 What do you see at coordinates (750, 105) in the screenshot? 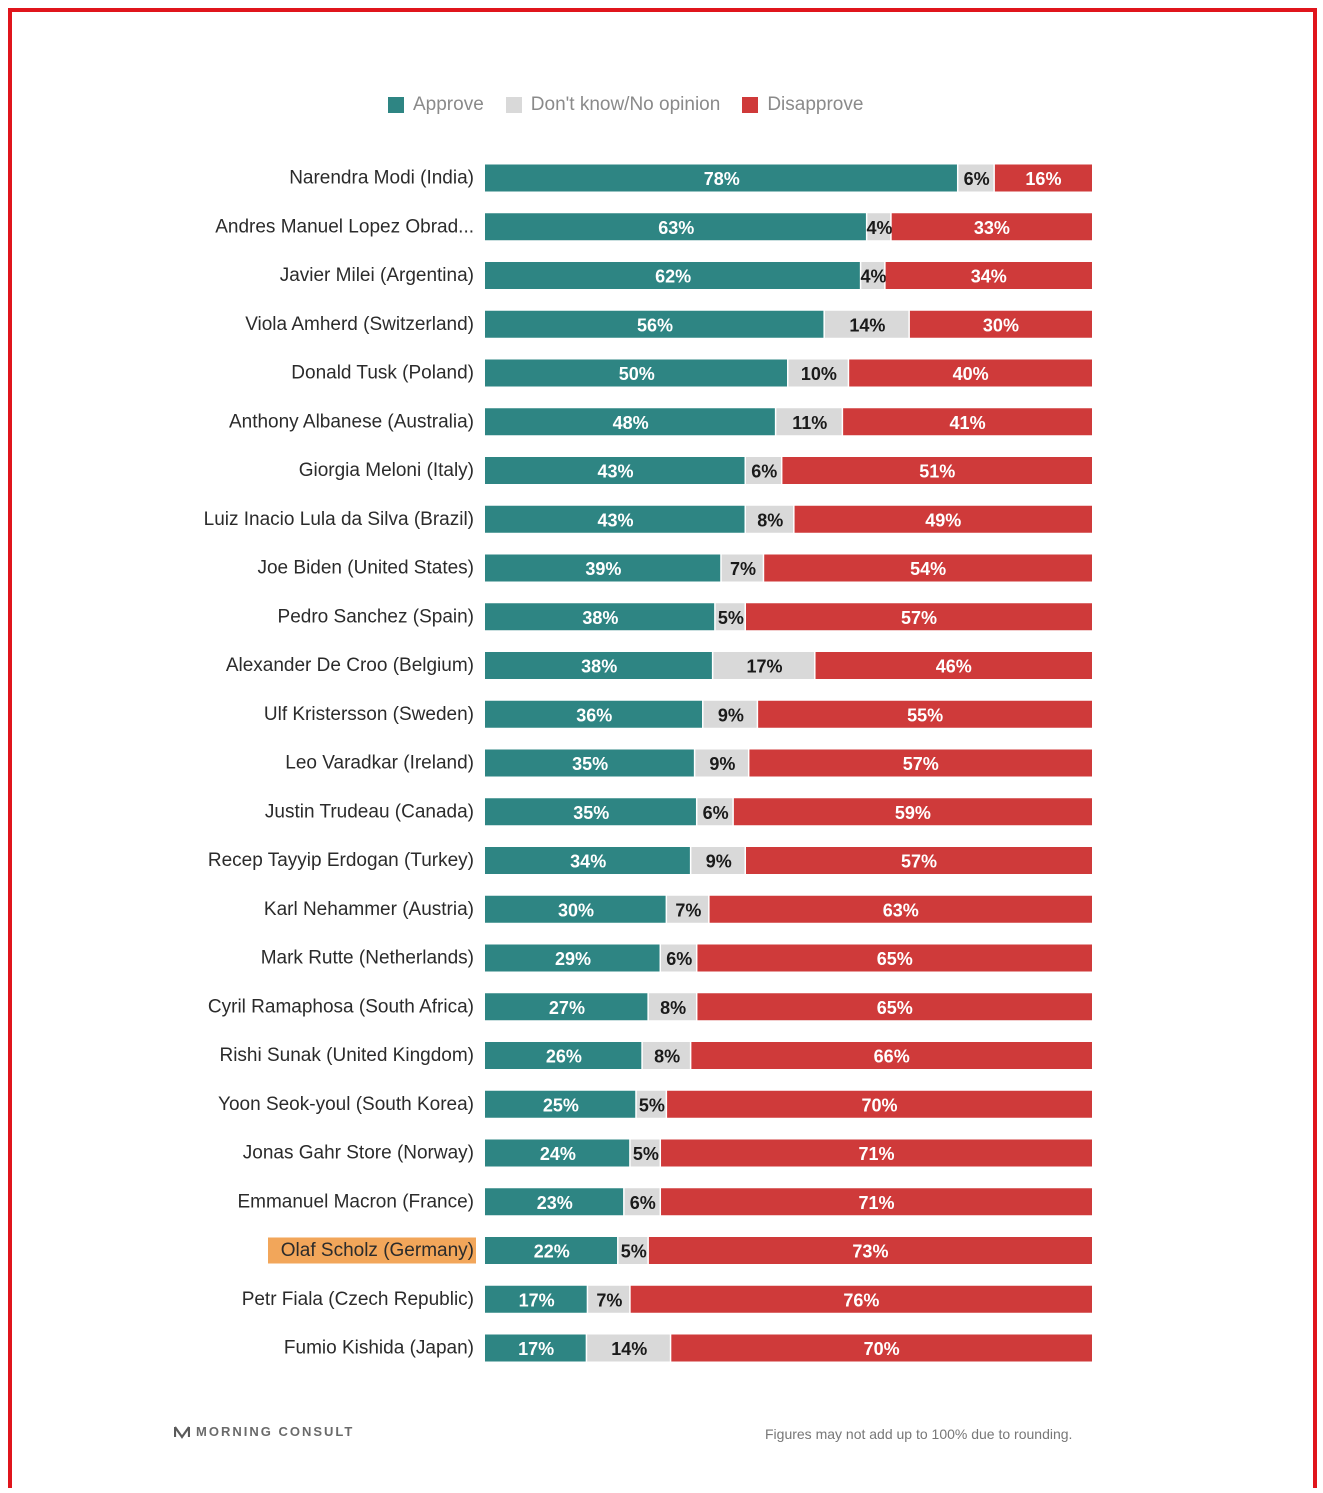
I see `legend-swatch-disapprove` at bounding box center [750, 105].